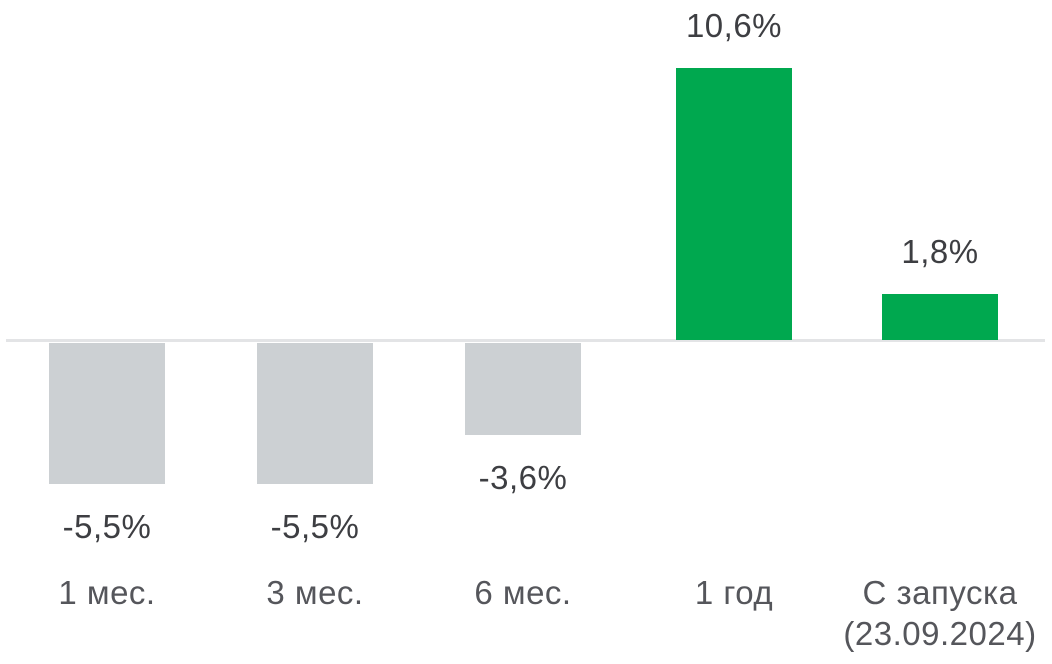 This screenshot has height=664, width=1052. Describe the element at coordinates (939, 613) in the screenshot. I see `category-label: С запуска (23.09.2024)` at that location.